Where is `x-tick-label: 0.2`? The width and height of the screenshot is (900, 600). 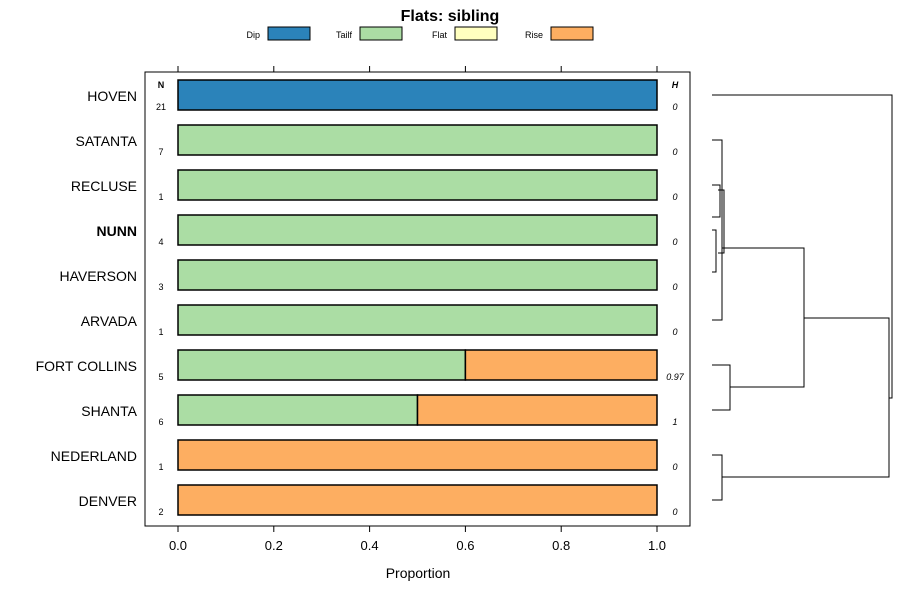 x-tick-label: 0.2 is located at coordinates (274, 545).